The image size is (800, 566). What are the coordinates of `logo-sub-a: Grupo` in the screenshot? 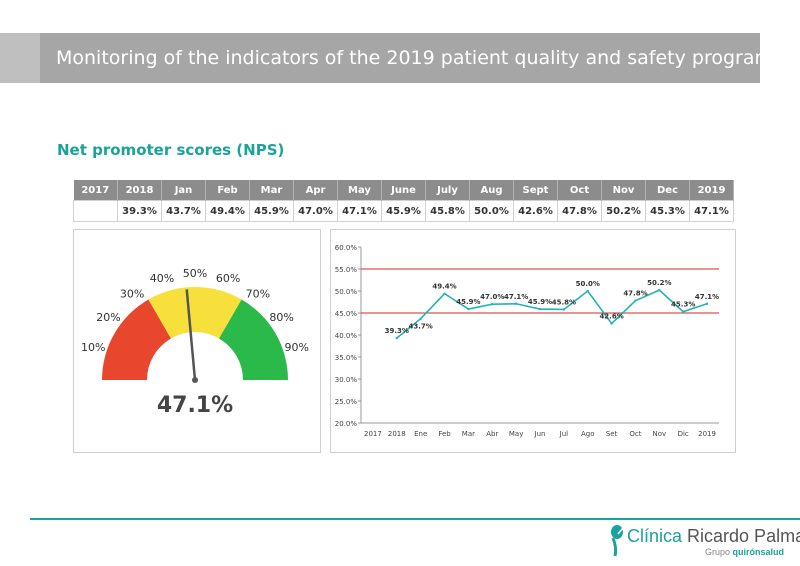 It's located at (719, 552).